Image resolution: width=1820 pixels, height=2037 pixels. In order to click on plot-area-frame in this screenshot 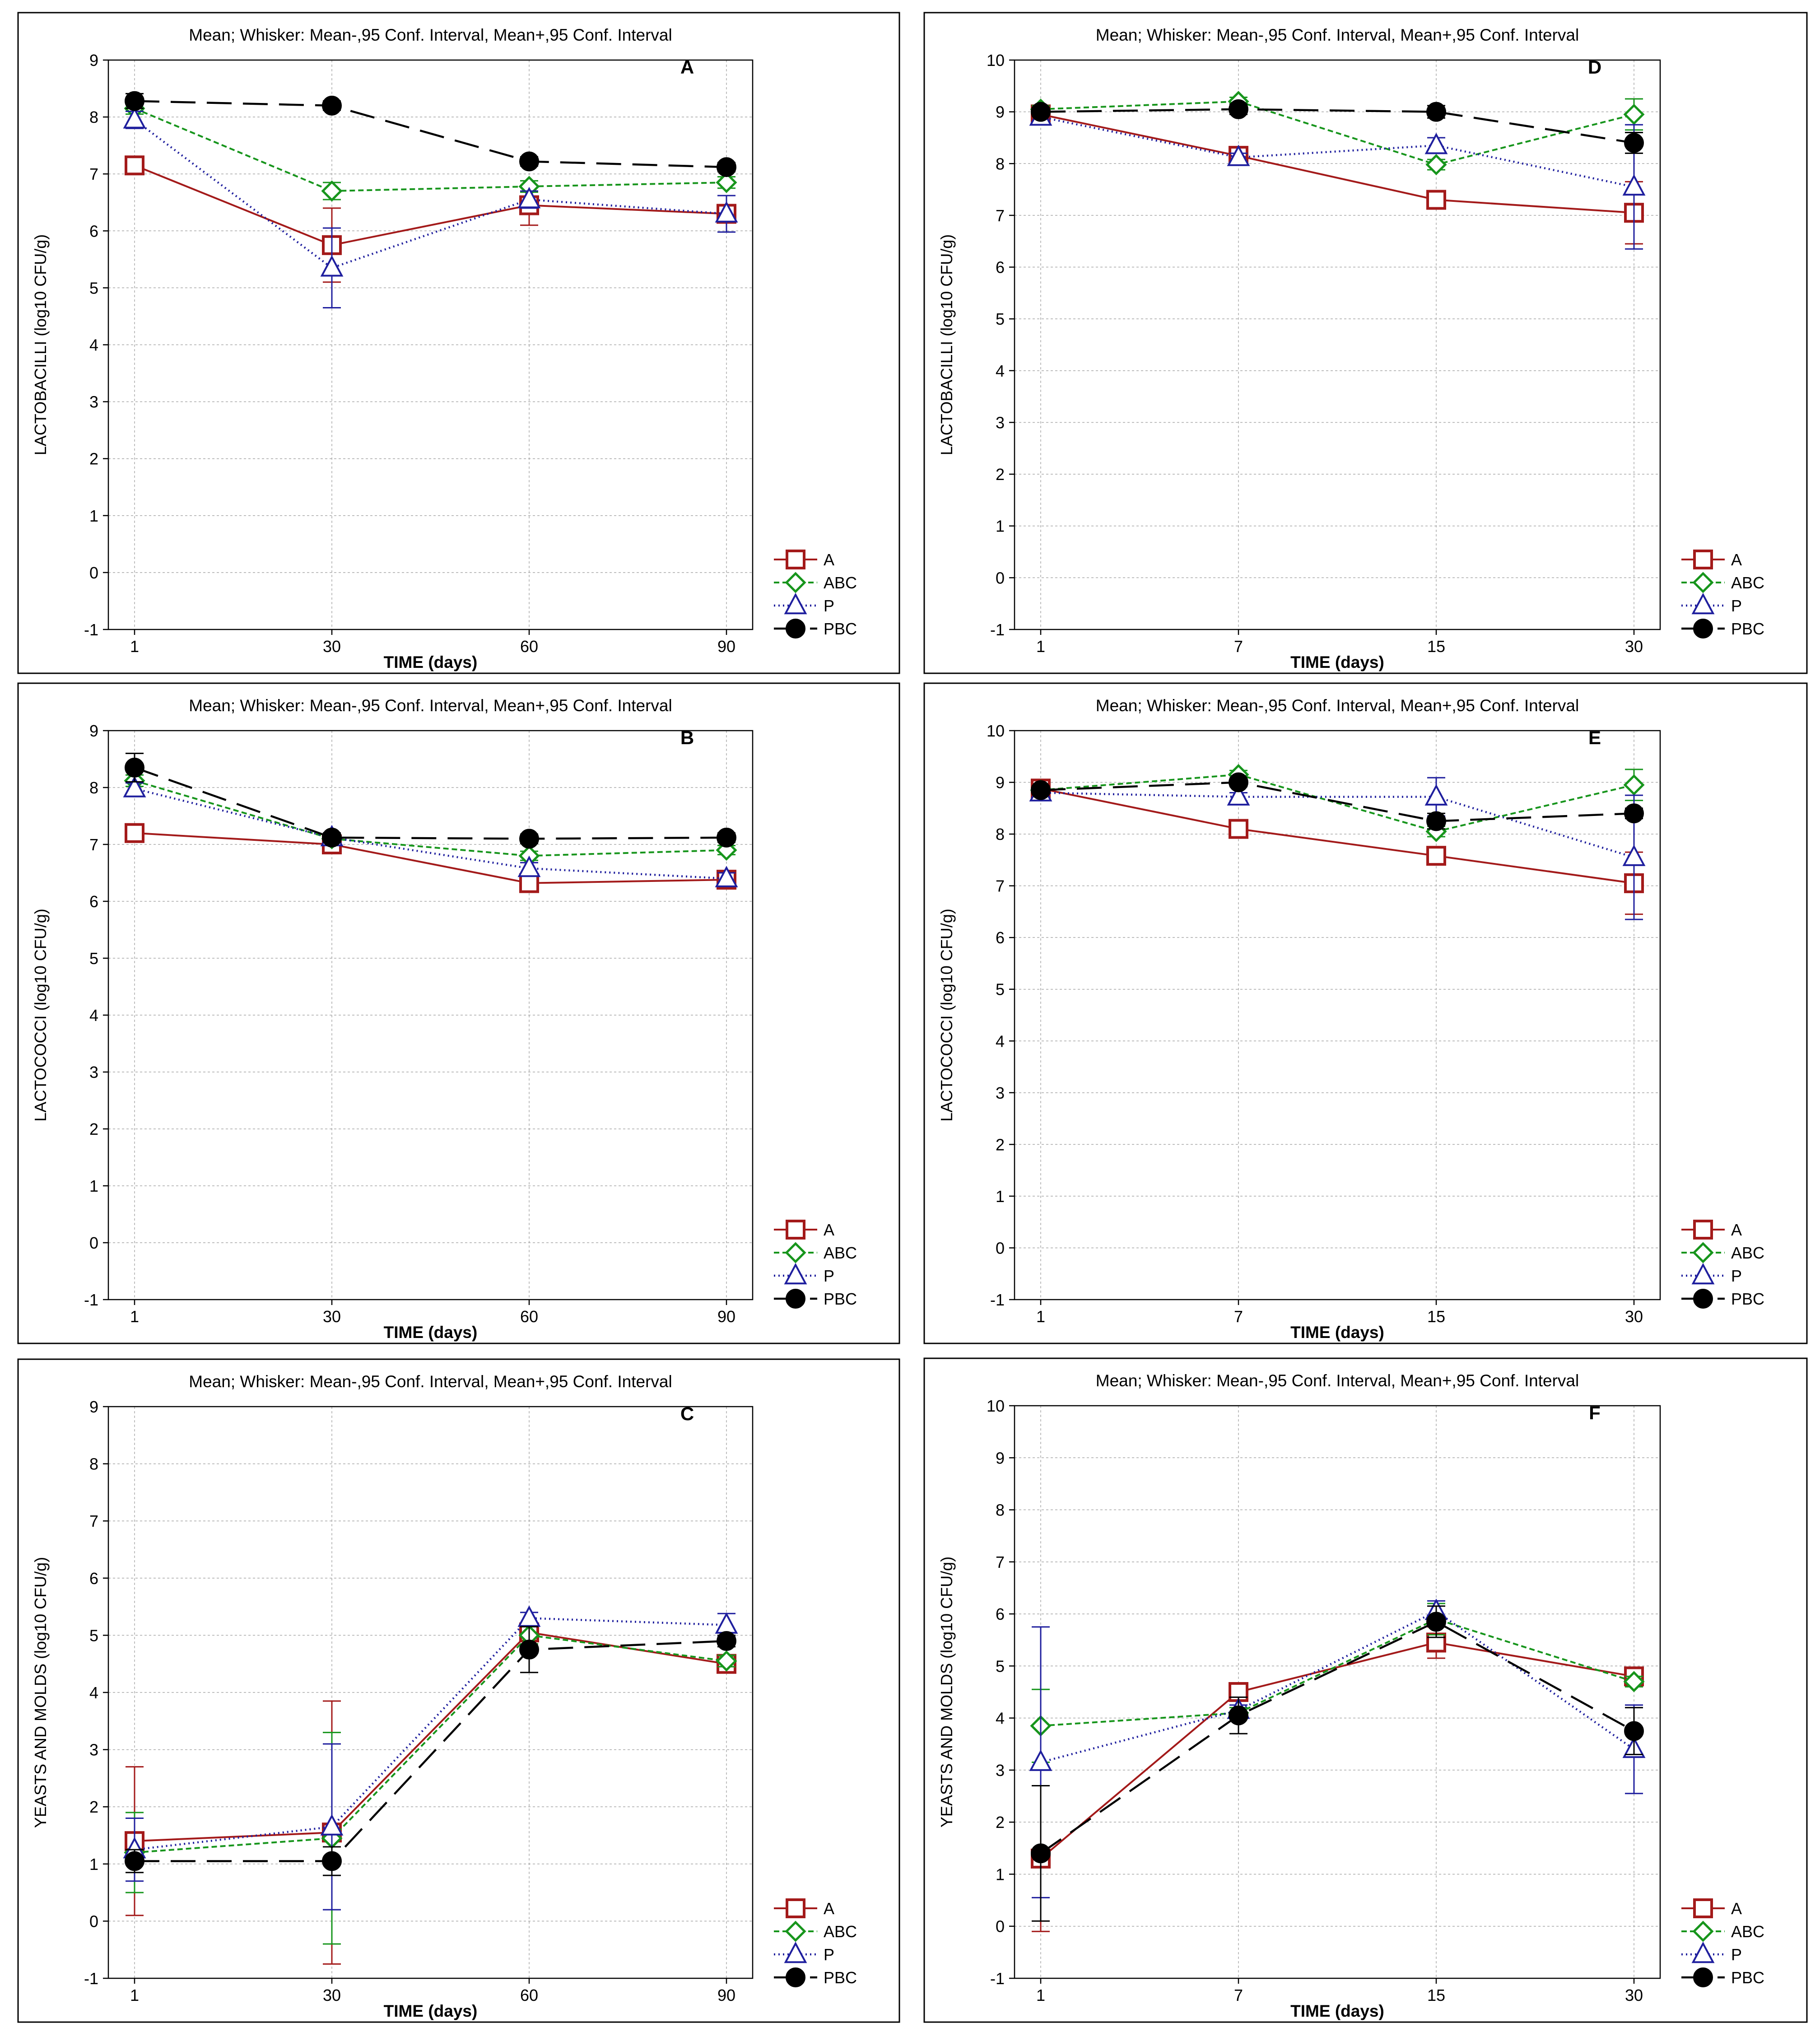, I will do `click(1337, 345)`.